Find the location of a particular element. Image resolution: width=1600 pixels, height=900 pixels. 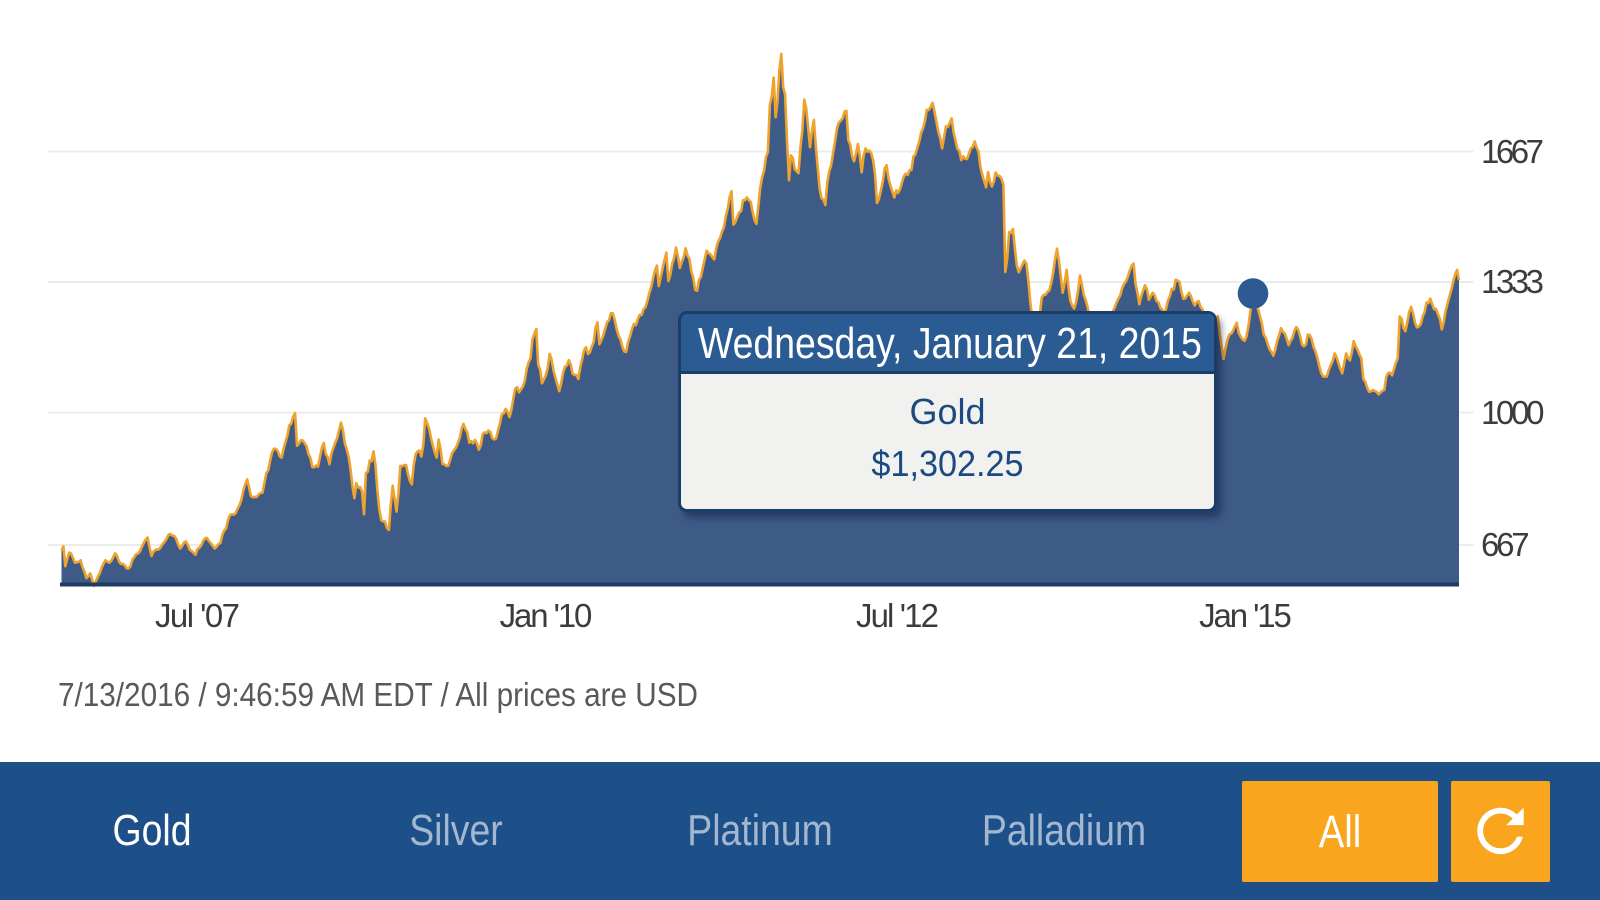

svg-text: Jul '12 is located at coordinates (897, 615).